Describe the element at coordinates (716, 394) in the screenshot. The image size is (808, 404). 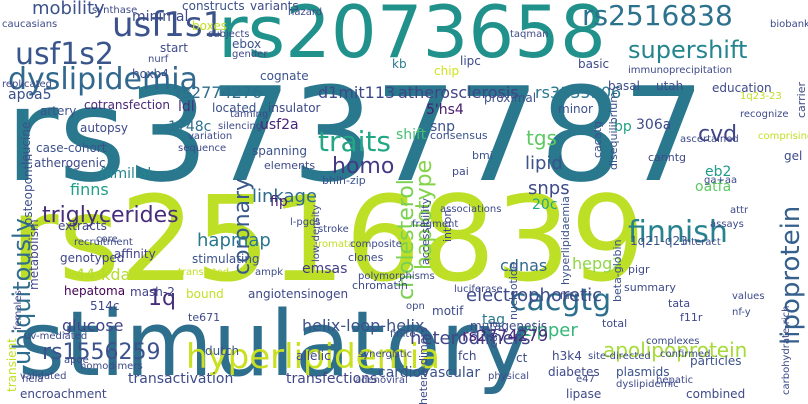
I see `word: combined` at that location.